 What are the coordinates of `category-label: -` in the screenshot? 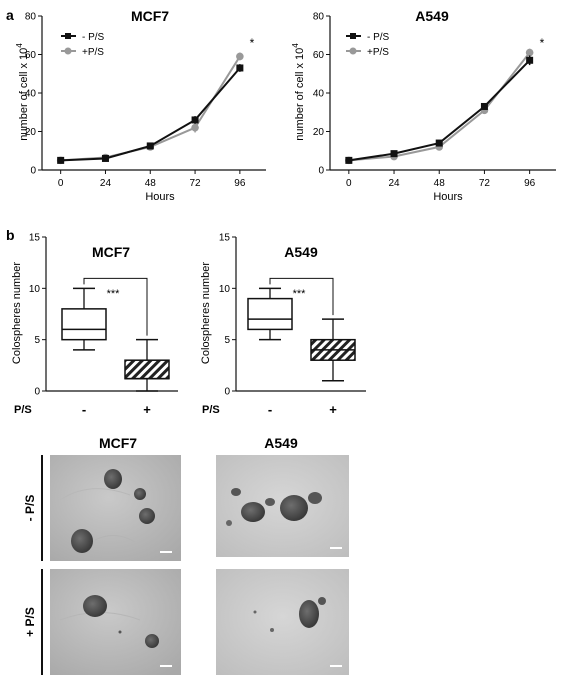 It's located at (270, 409).